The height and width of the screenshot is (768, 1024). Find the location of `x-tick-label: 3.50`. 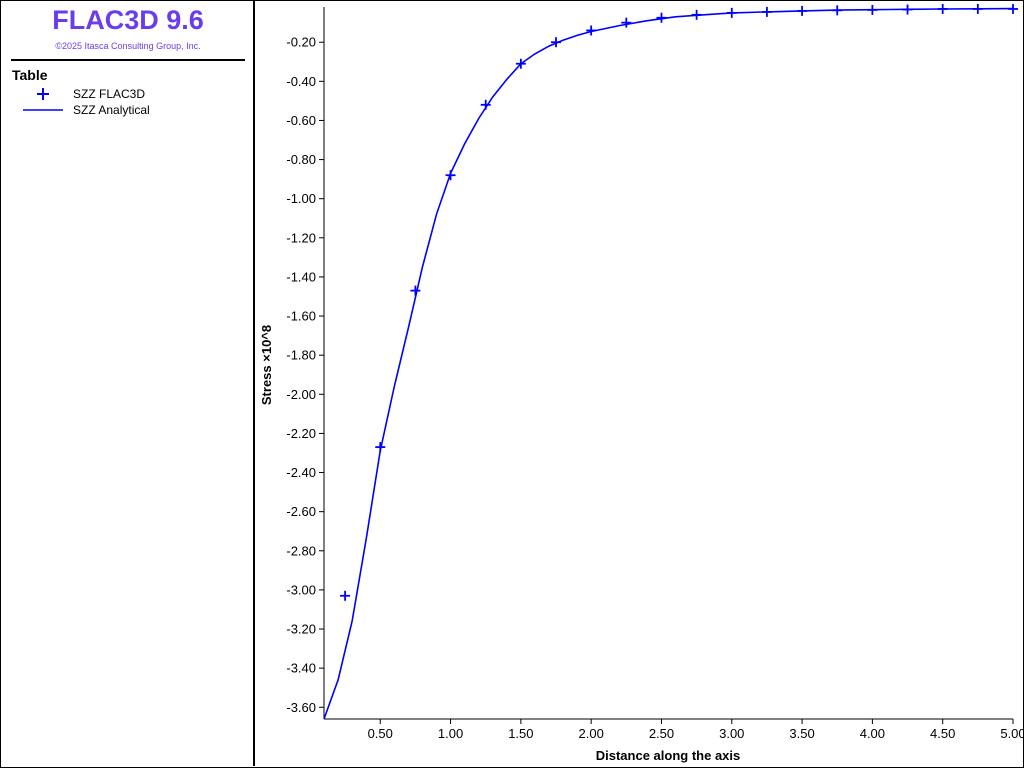

x-tick-label: 3.50 is located at coordinates (801, 733).